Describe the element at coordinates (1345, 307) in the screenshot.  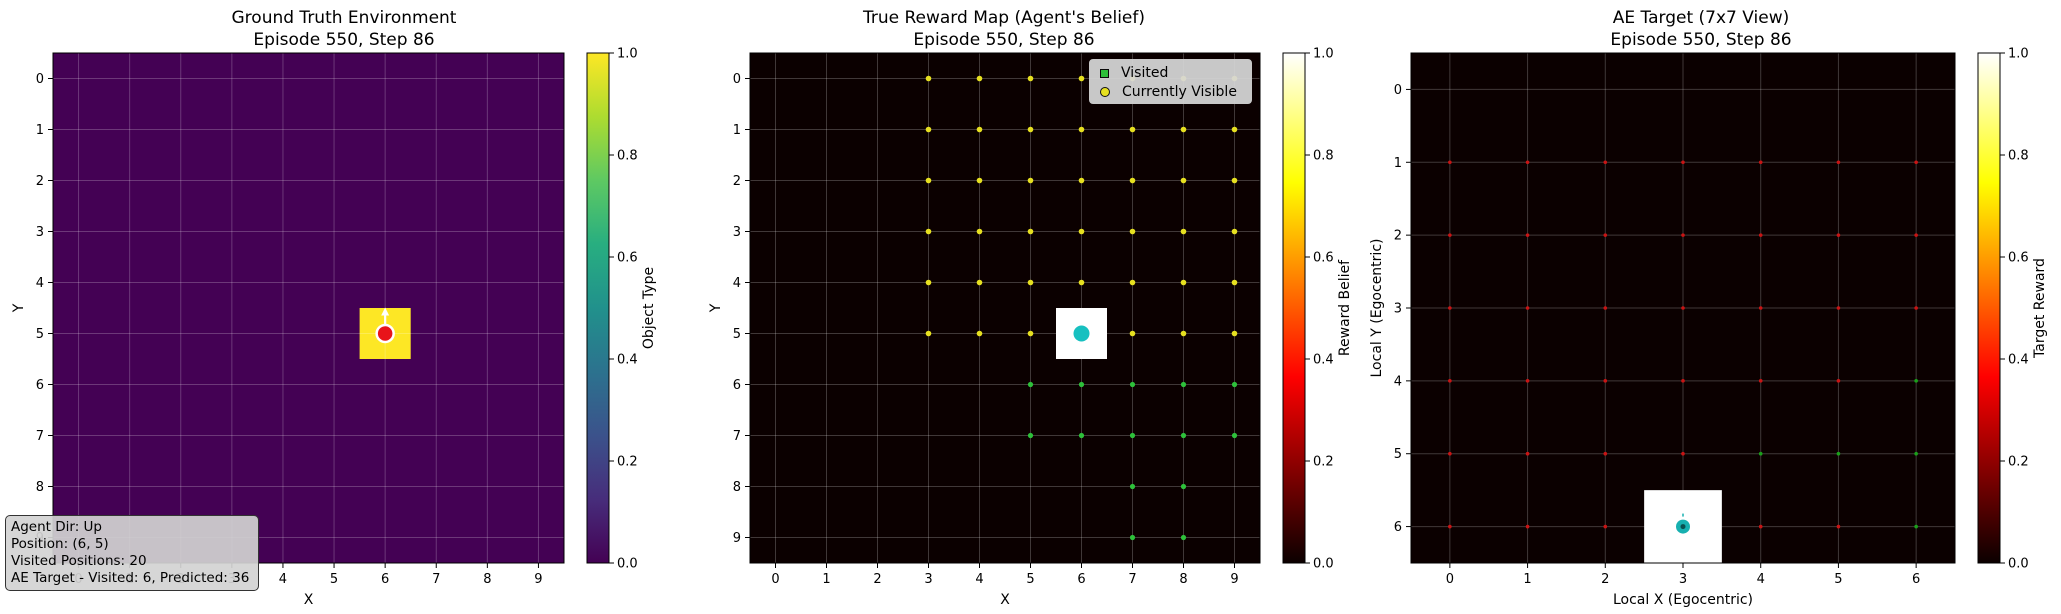
I see `colorbar-label: Reward Belief` at that location.